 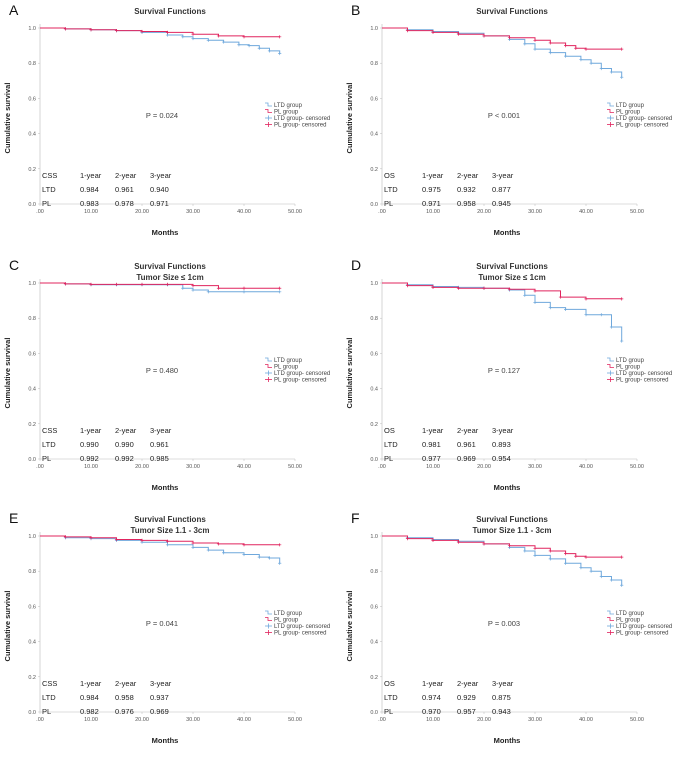 What do you see at coordinates (14, 10) in the screenshot?
I see `panel-letter: A` at bounding box center [14, 10].